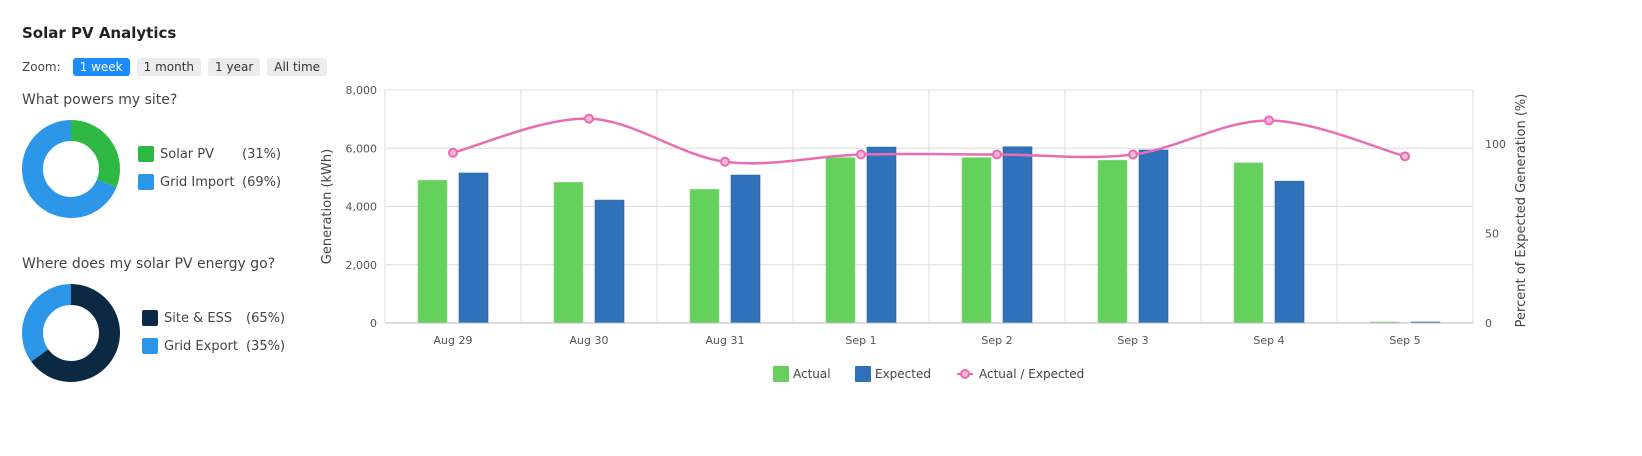  Describe the element at coordinates (1031, 374) in the screenshot. I see `legend-label: Actual / Expected` at that location.